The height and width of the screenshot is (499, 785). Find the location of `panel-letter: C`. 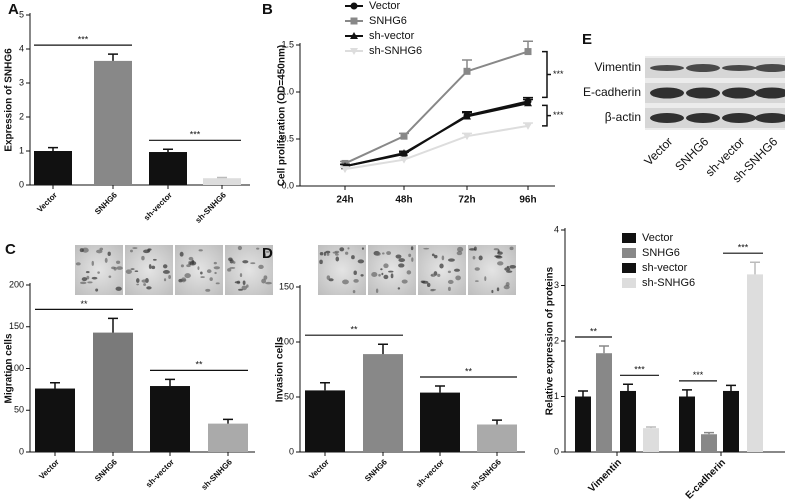

panel-letter: C is located at coordinates (10, 249).